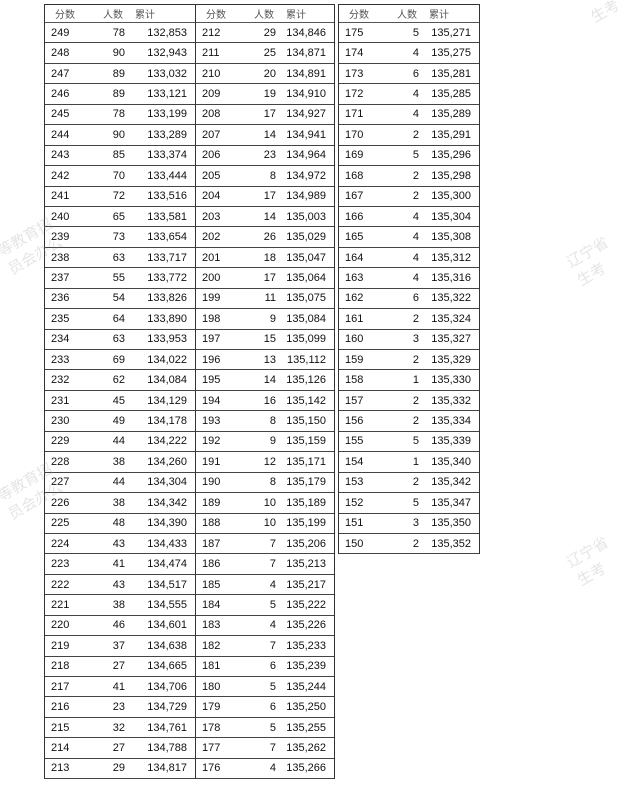 Image resolution: width=632 pixels, height=790 pixels. What do you see at coordinates (120, 748) in the screenshot?
I see `table-row: 214 27 134,788` at bounding box center [120, 748].